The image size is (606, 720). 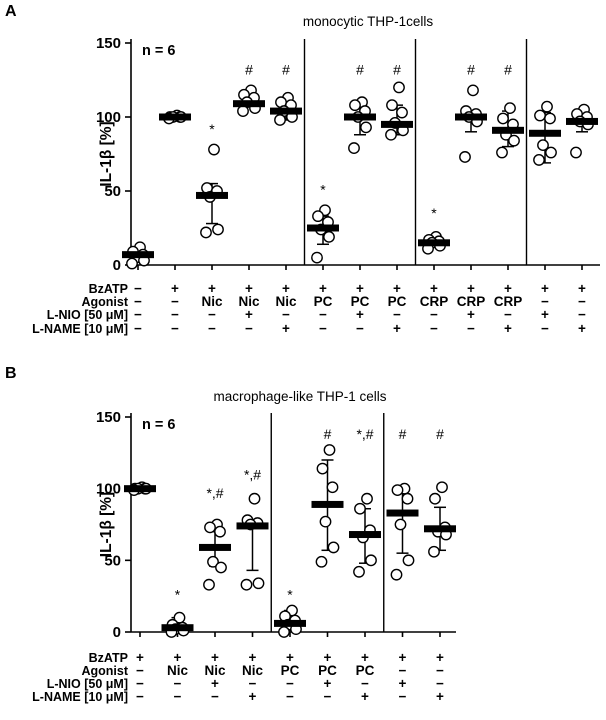 I want to click on panel-letter: A, so click(x=11, y=11).